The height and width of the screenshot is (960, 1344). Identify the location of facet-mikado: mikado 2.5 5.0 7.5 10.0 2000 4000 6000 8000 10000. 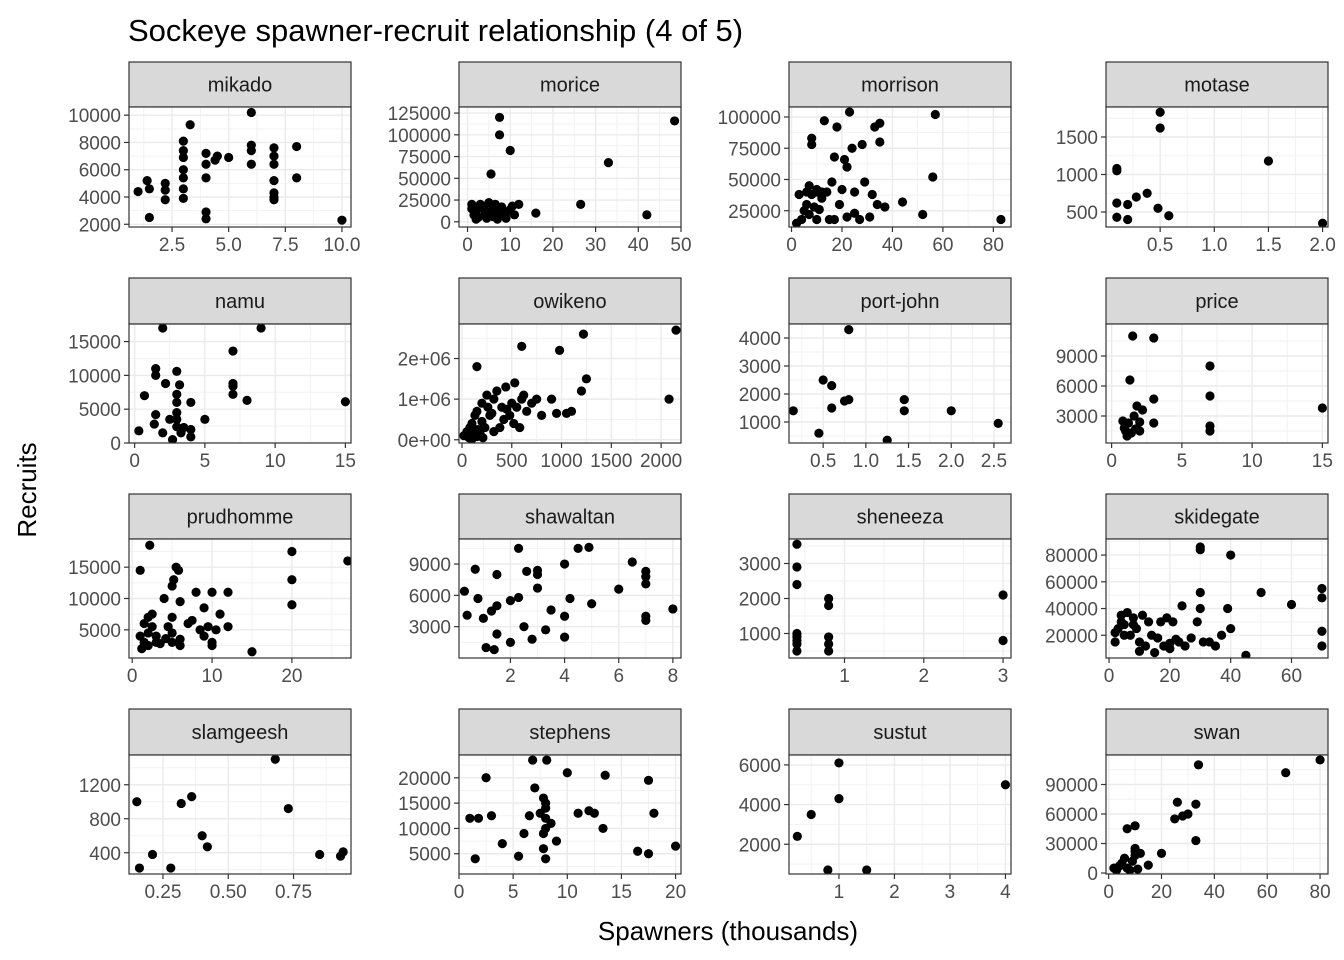
(214, 158).